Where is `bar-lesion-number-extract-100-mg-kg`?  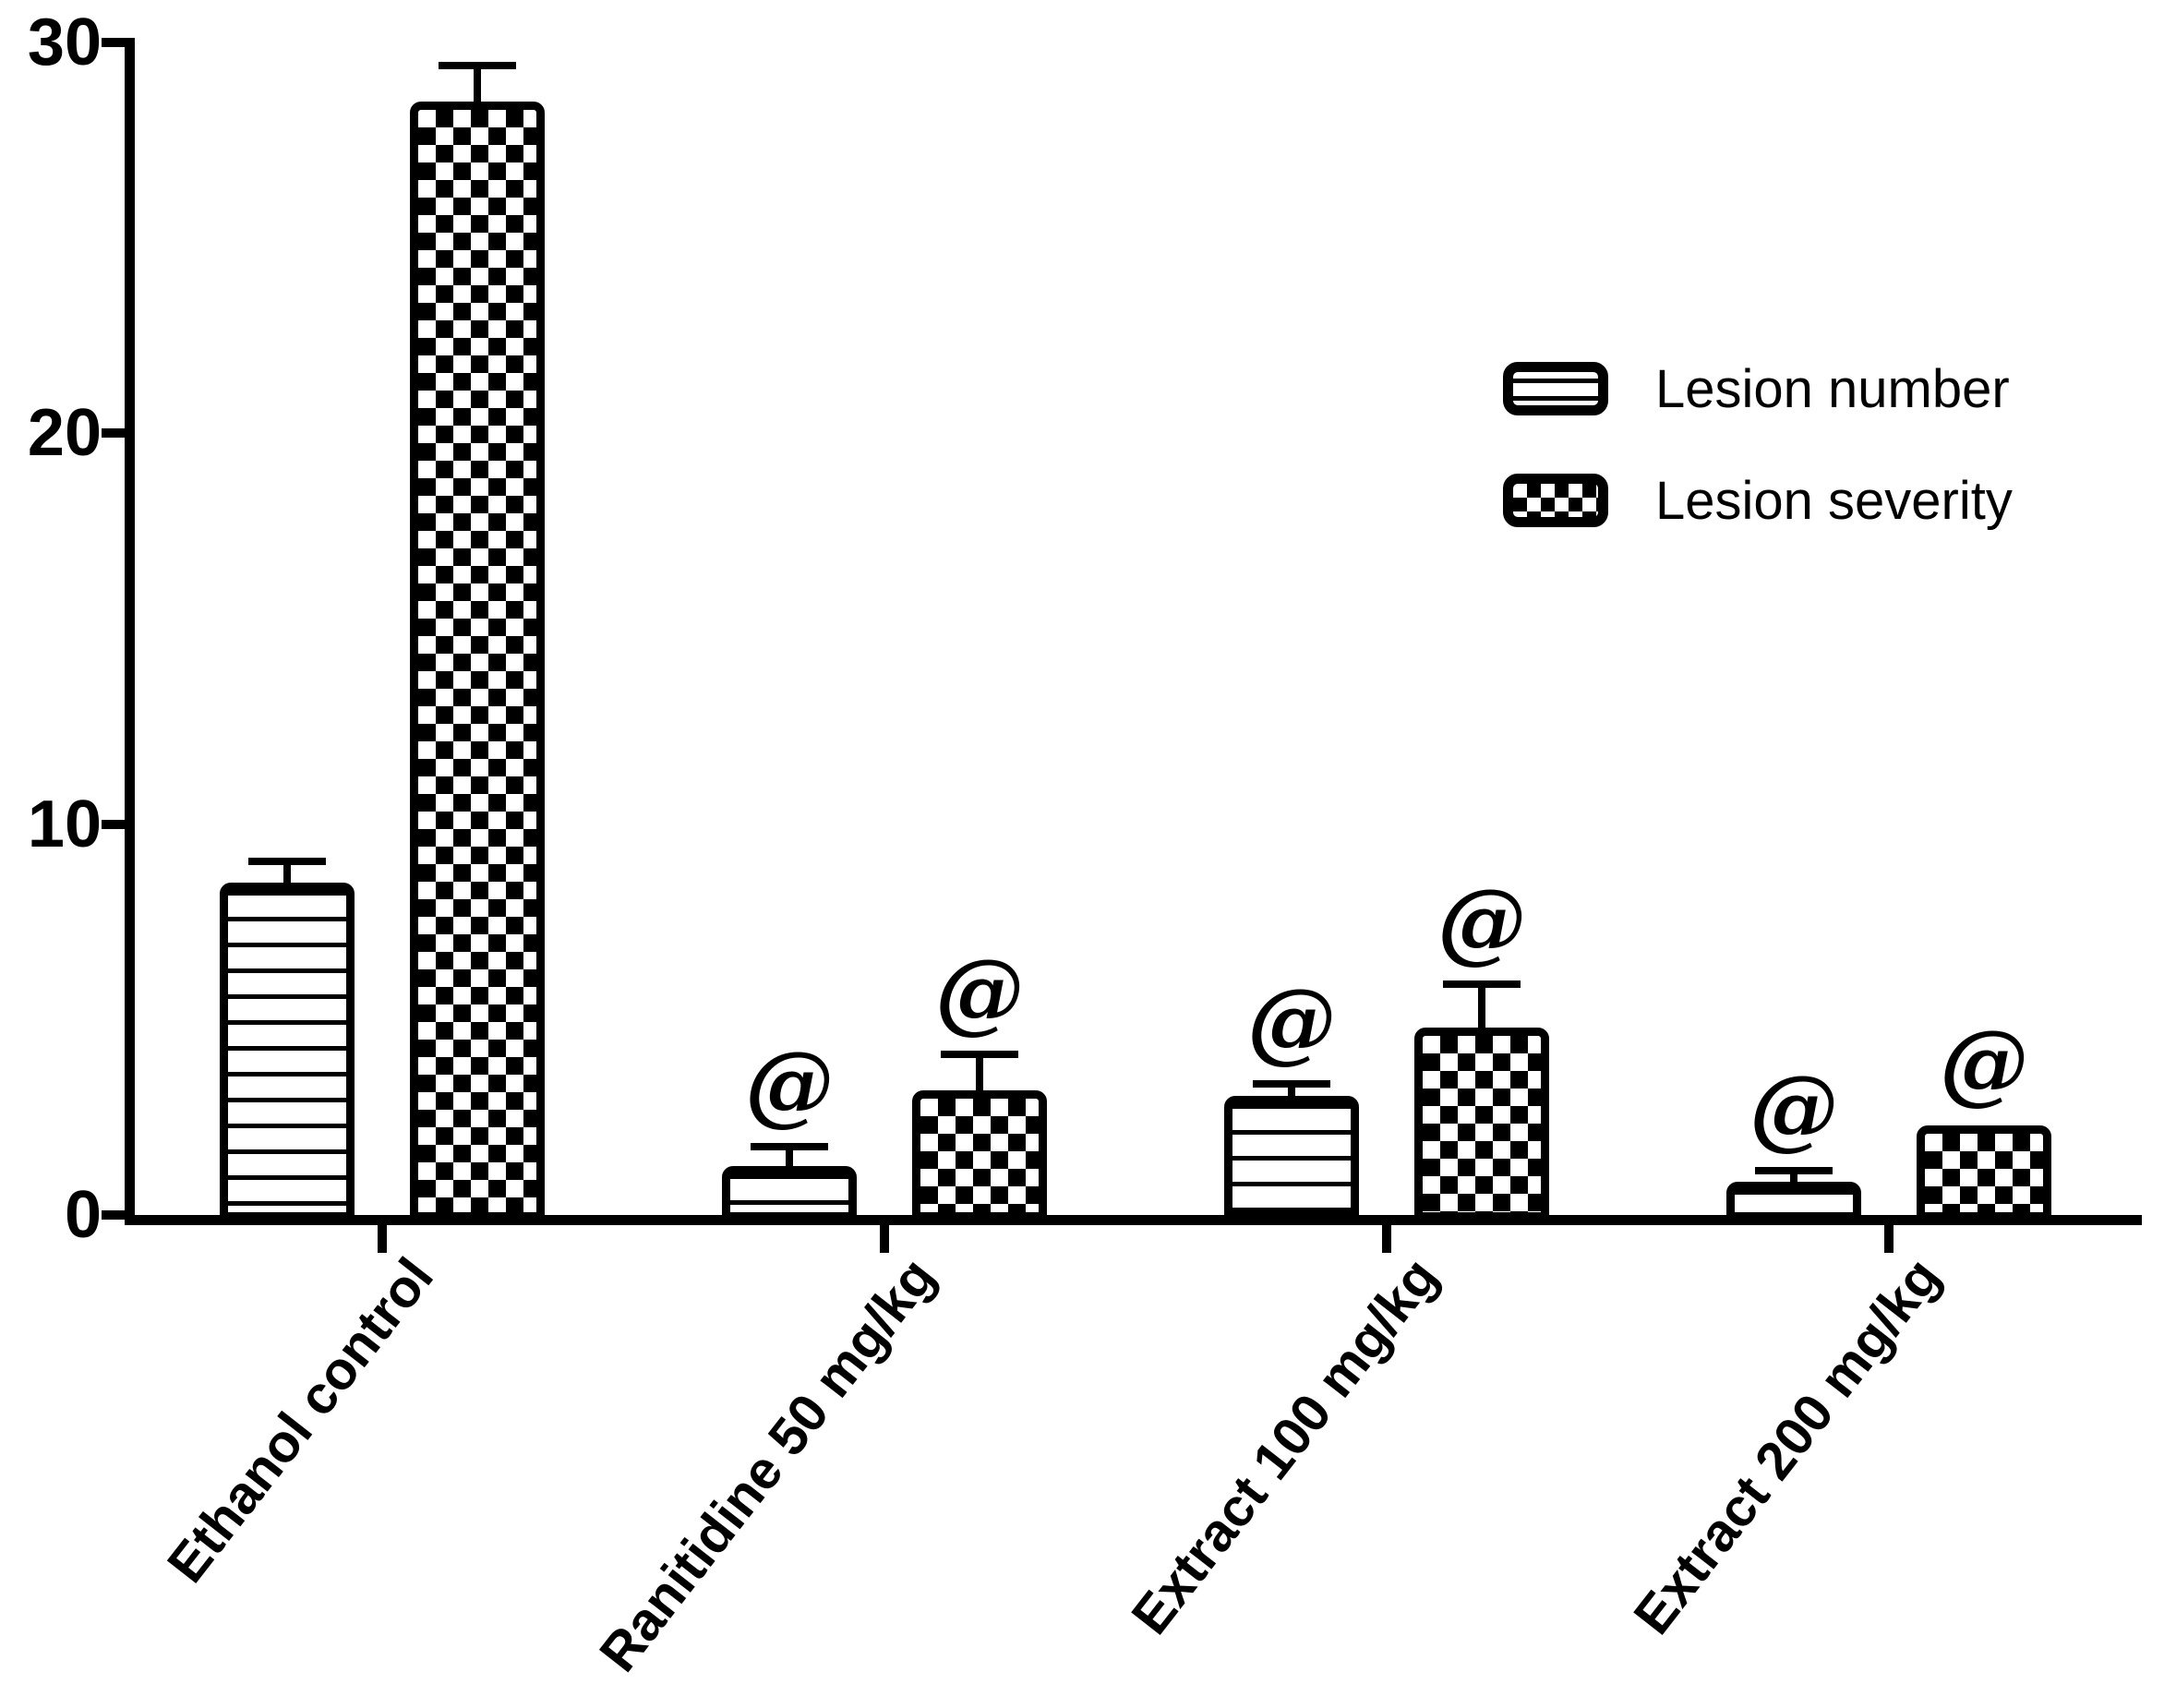
bar-lesion-number-extract-100-mg-kg is located at coordinates (1291, 1158).